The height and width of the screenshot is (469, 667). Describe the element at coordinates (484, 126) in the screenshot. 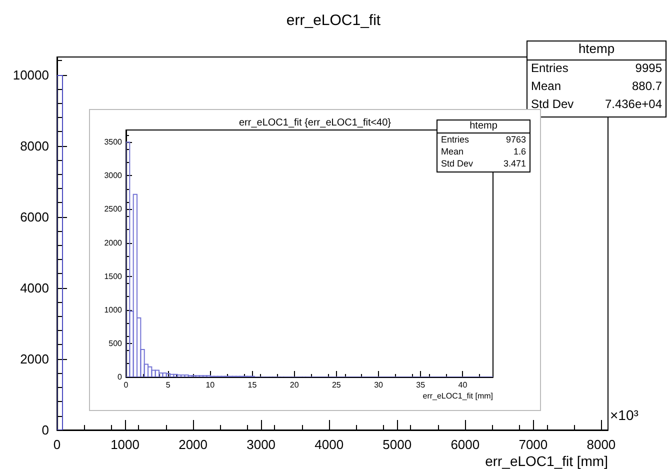

I see `annotation: htemp` at that location.